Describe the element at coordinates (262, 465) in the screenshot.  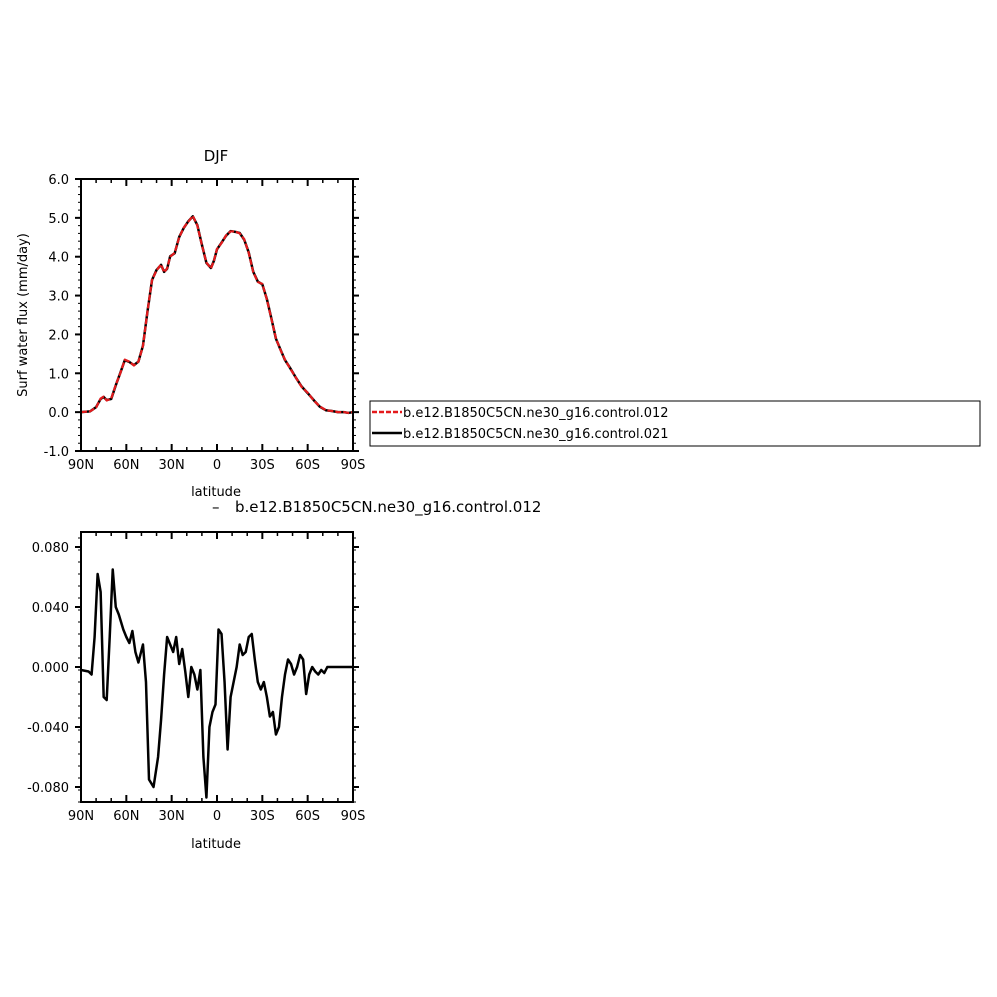
I see `mean-xtick-label: 30S` at that location.